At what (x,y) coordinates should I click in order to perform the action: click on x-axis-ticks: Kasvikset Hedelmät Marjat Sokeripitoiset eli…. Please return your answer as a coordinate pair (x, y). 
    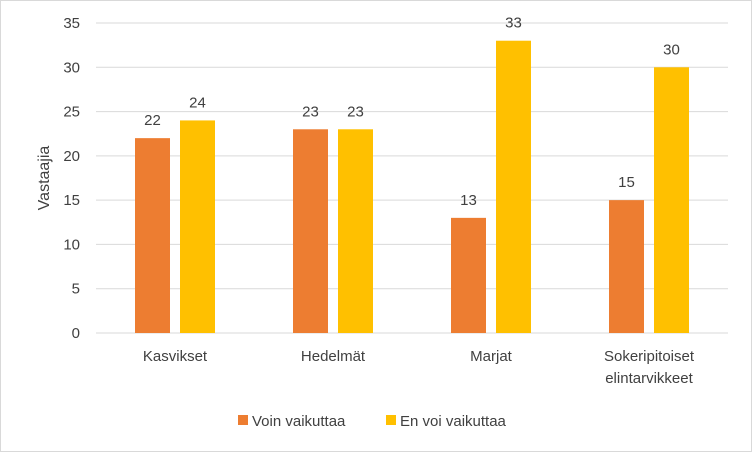
    Looking at the image, I should click on (419, 367).